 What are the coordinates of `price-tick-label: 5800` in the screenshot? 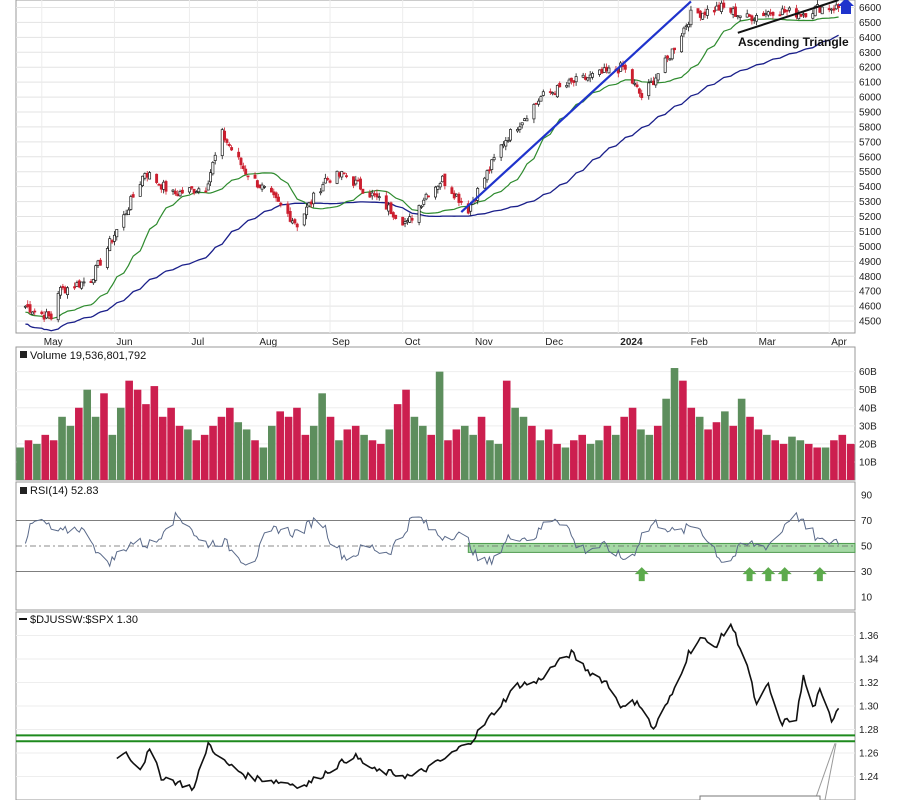 It's located at (870, 127).